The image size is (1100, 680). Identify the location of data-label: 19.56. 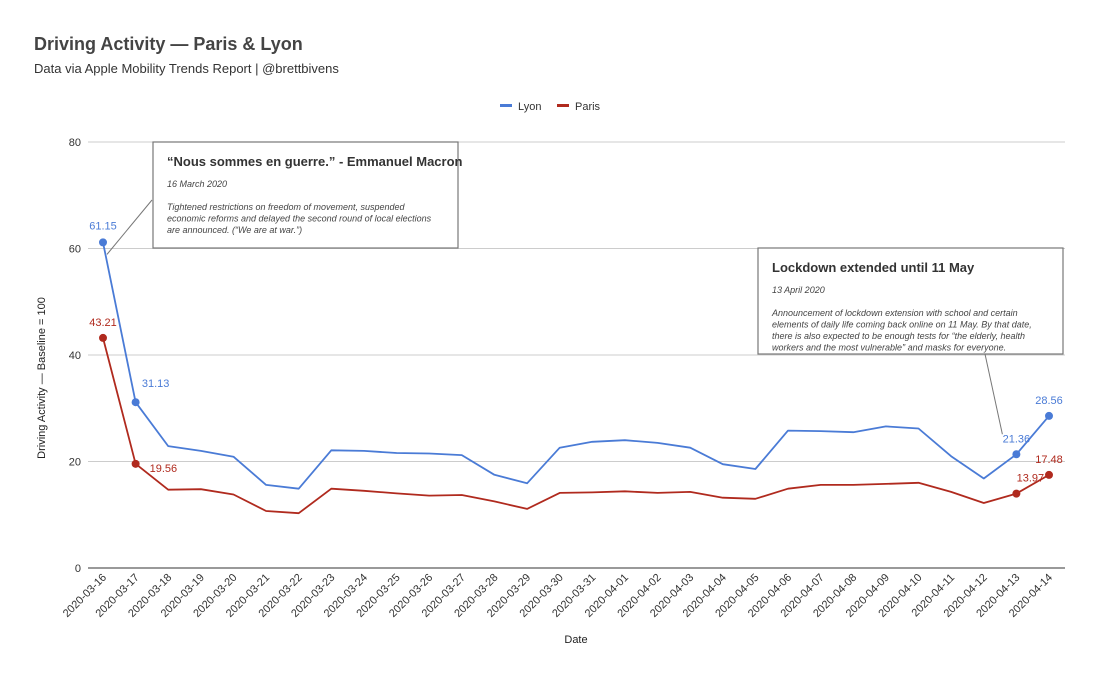
(164, 469).